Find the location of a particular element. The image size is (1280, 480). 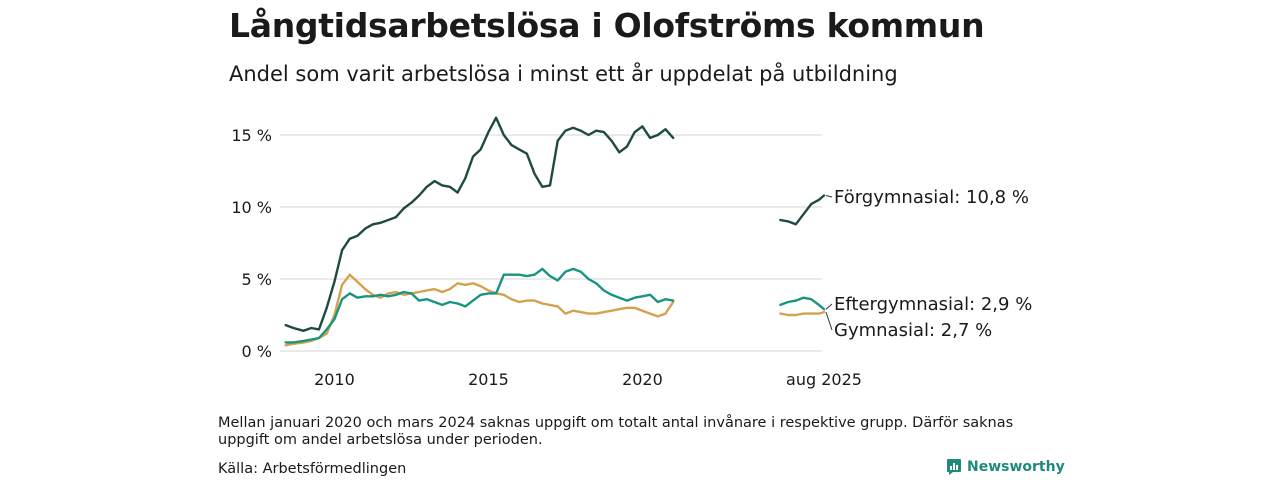

source-text: Källa: Arbetsförmedlingen is located at coordinates (312, 469).